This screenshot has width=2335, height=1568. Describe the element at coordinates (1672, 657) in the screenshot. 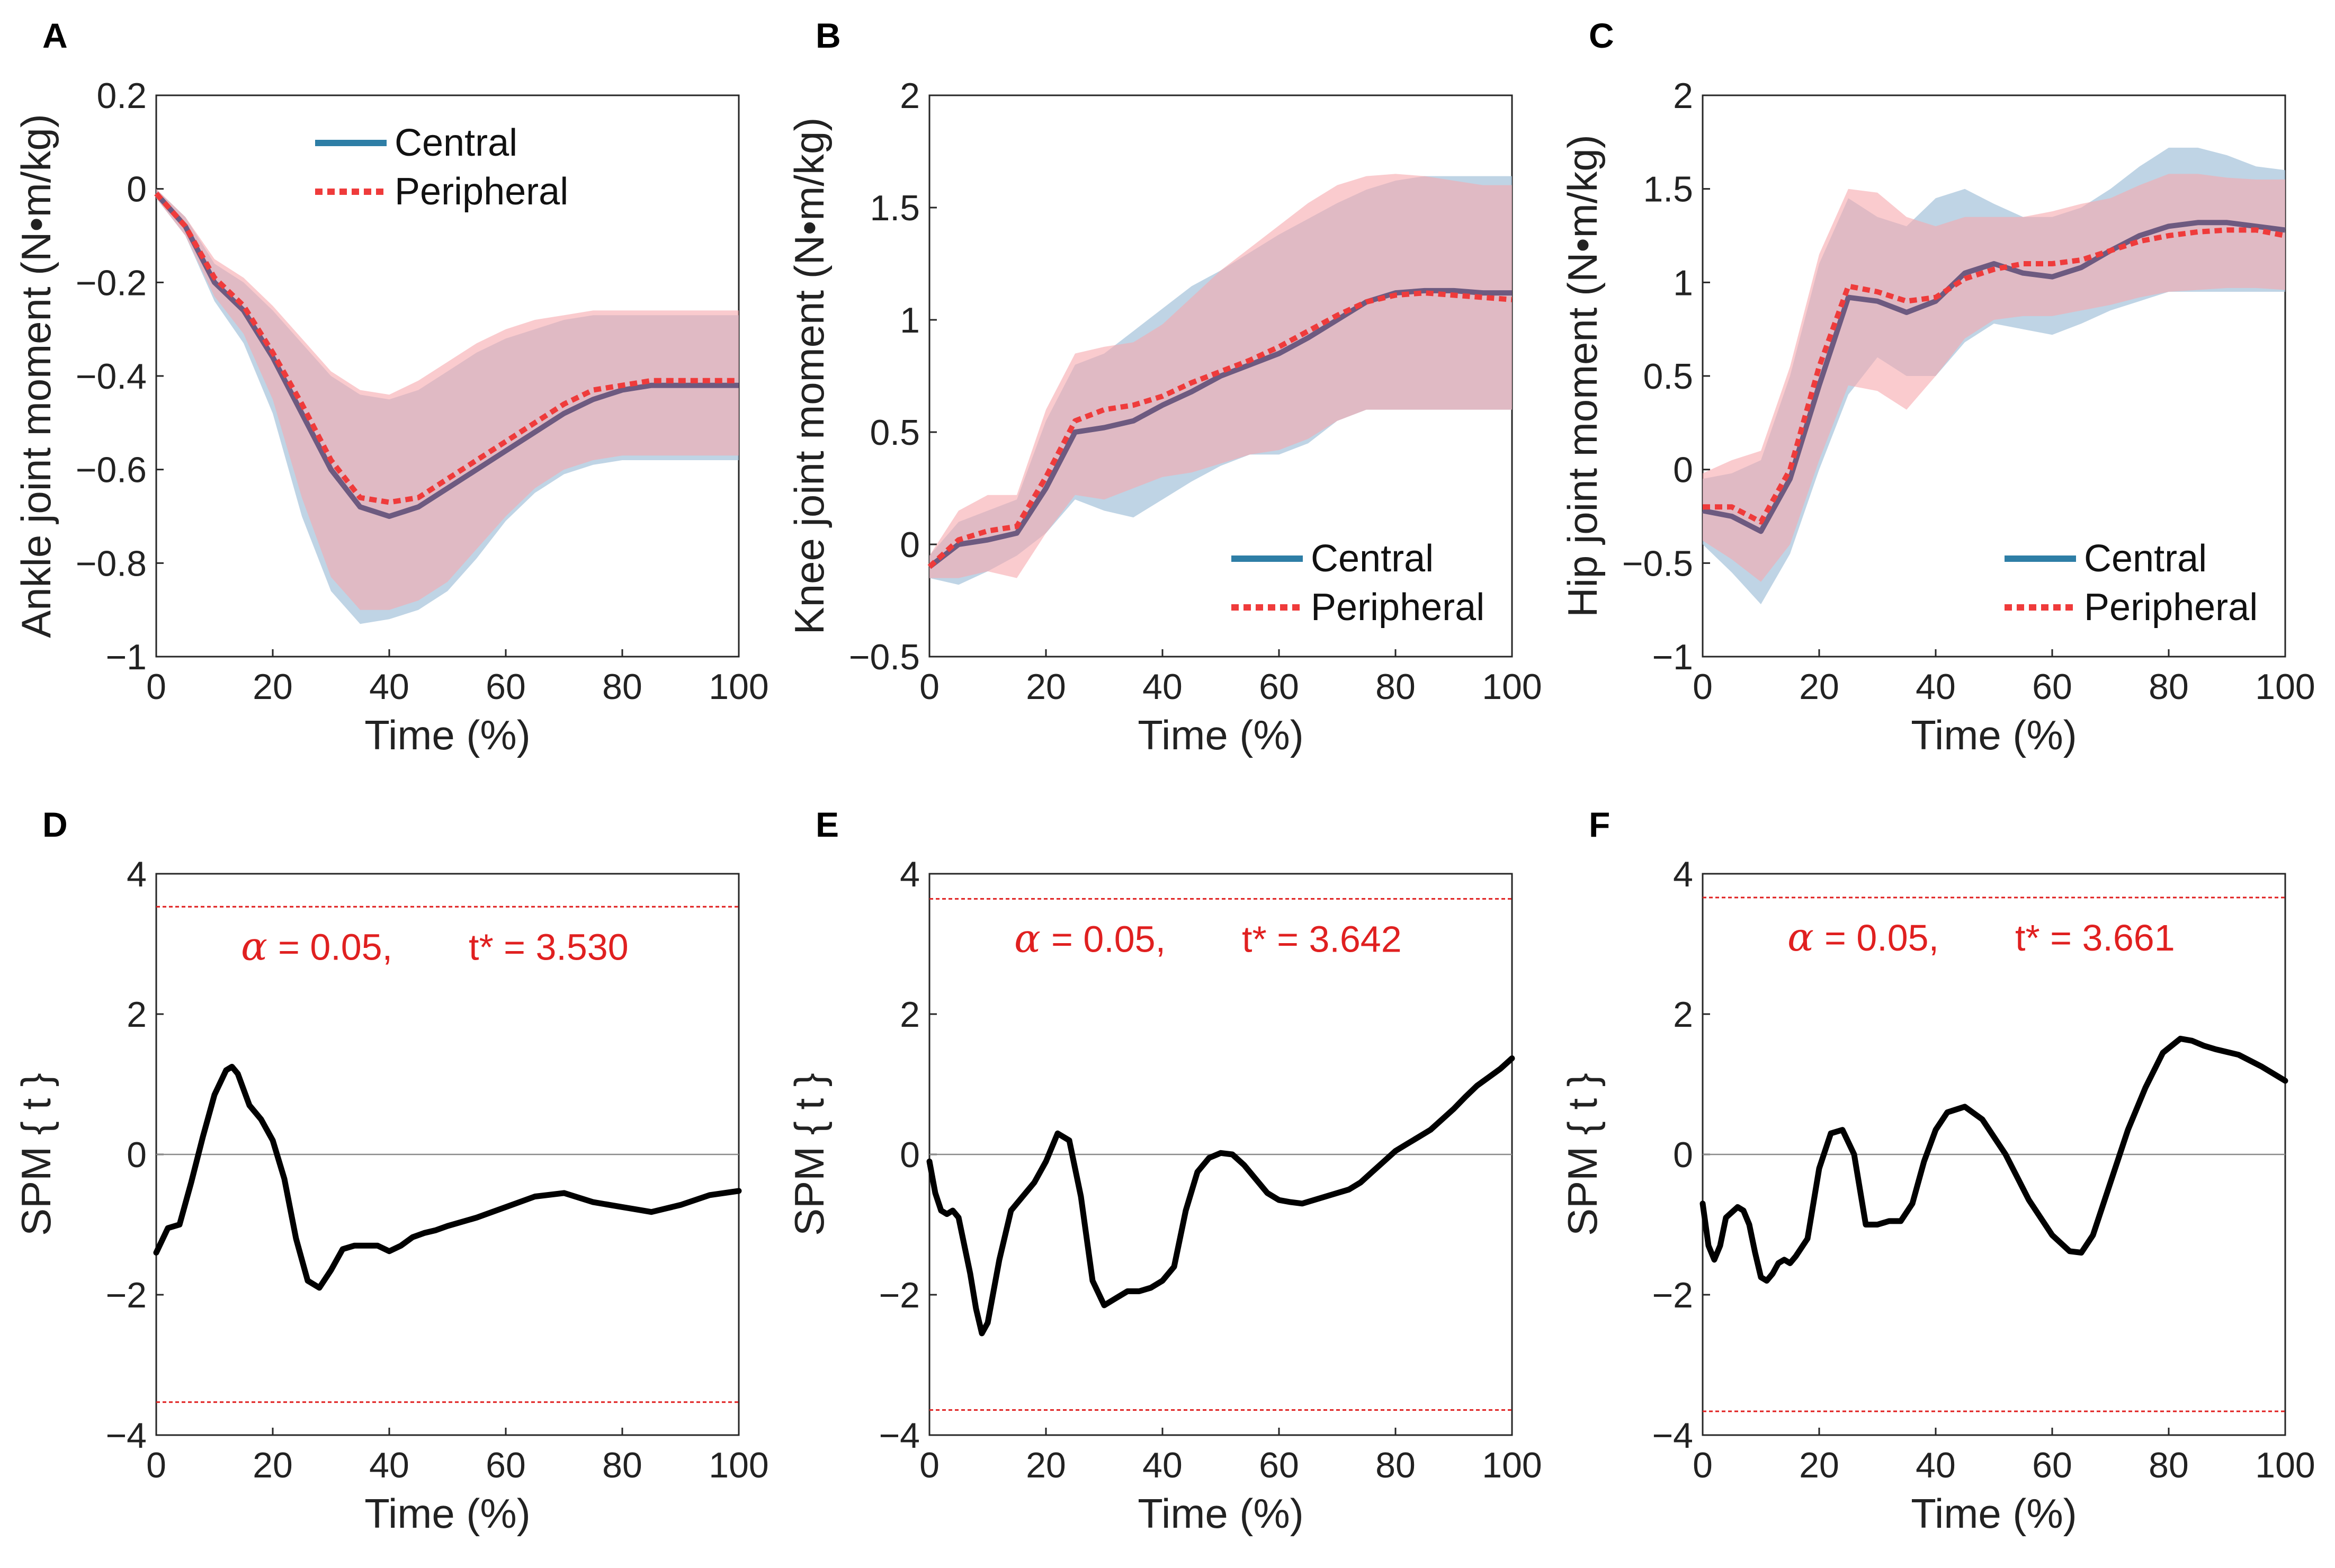

I see `y-tick-label: −1` at that location.